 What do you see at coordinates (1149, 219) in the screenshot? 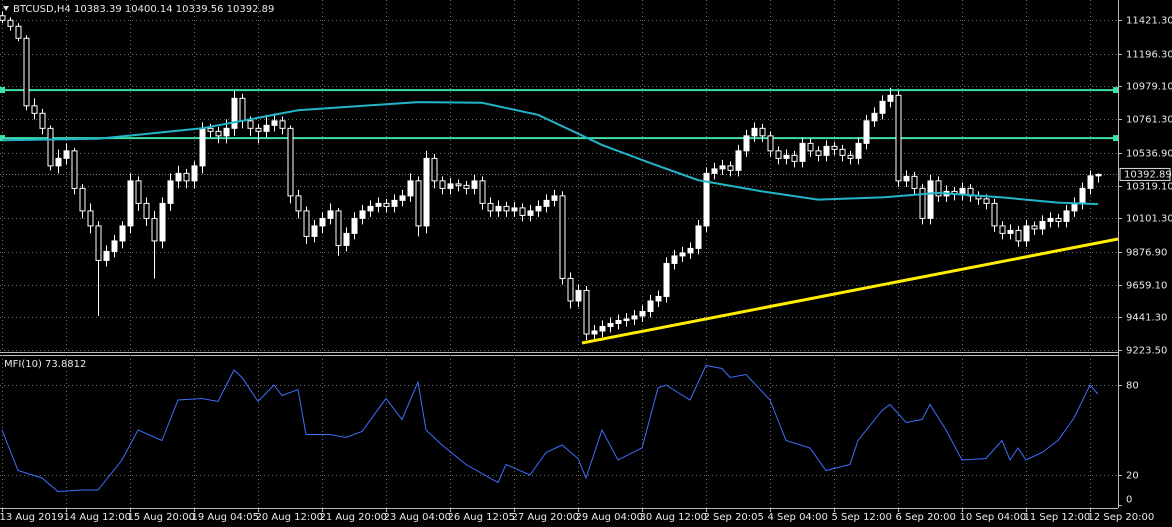
I see `y-tick-label: 10101.30` at bounding box center [1149, 219].